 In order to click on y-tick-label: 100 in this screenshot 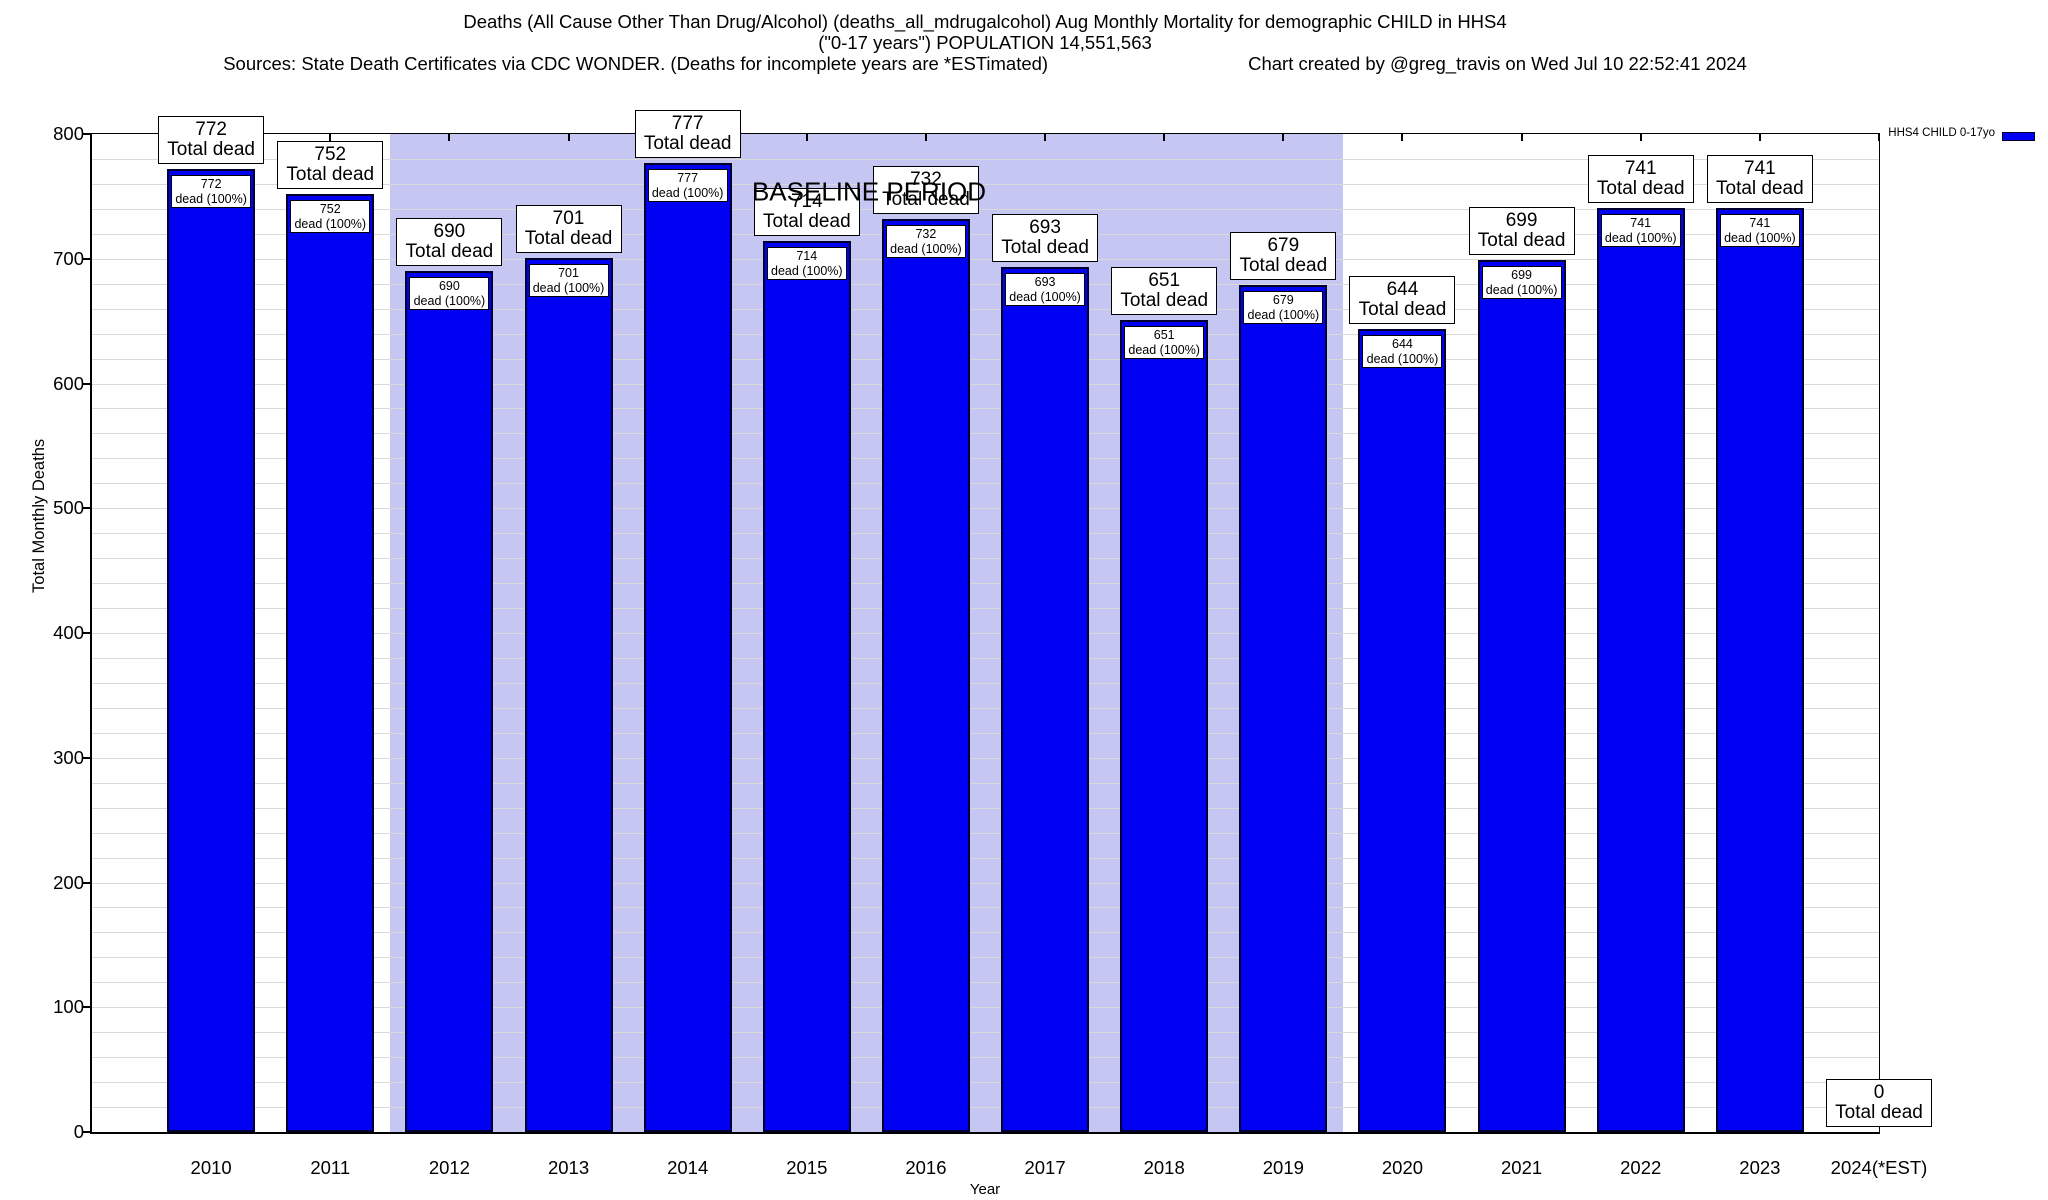, I will do `click(68, 1007)`.